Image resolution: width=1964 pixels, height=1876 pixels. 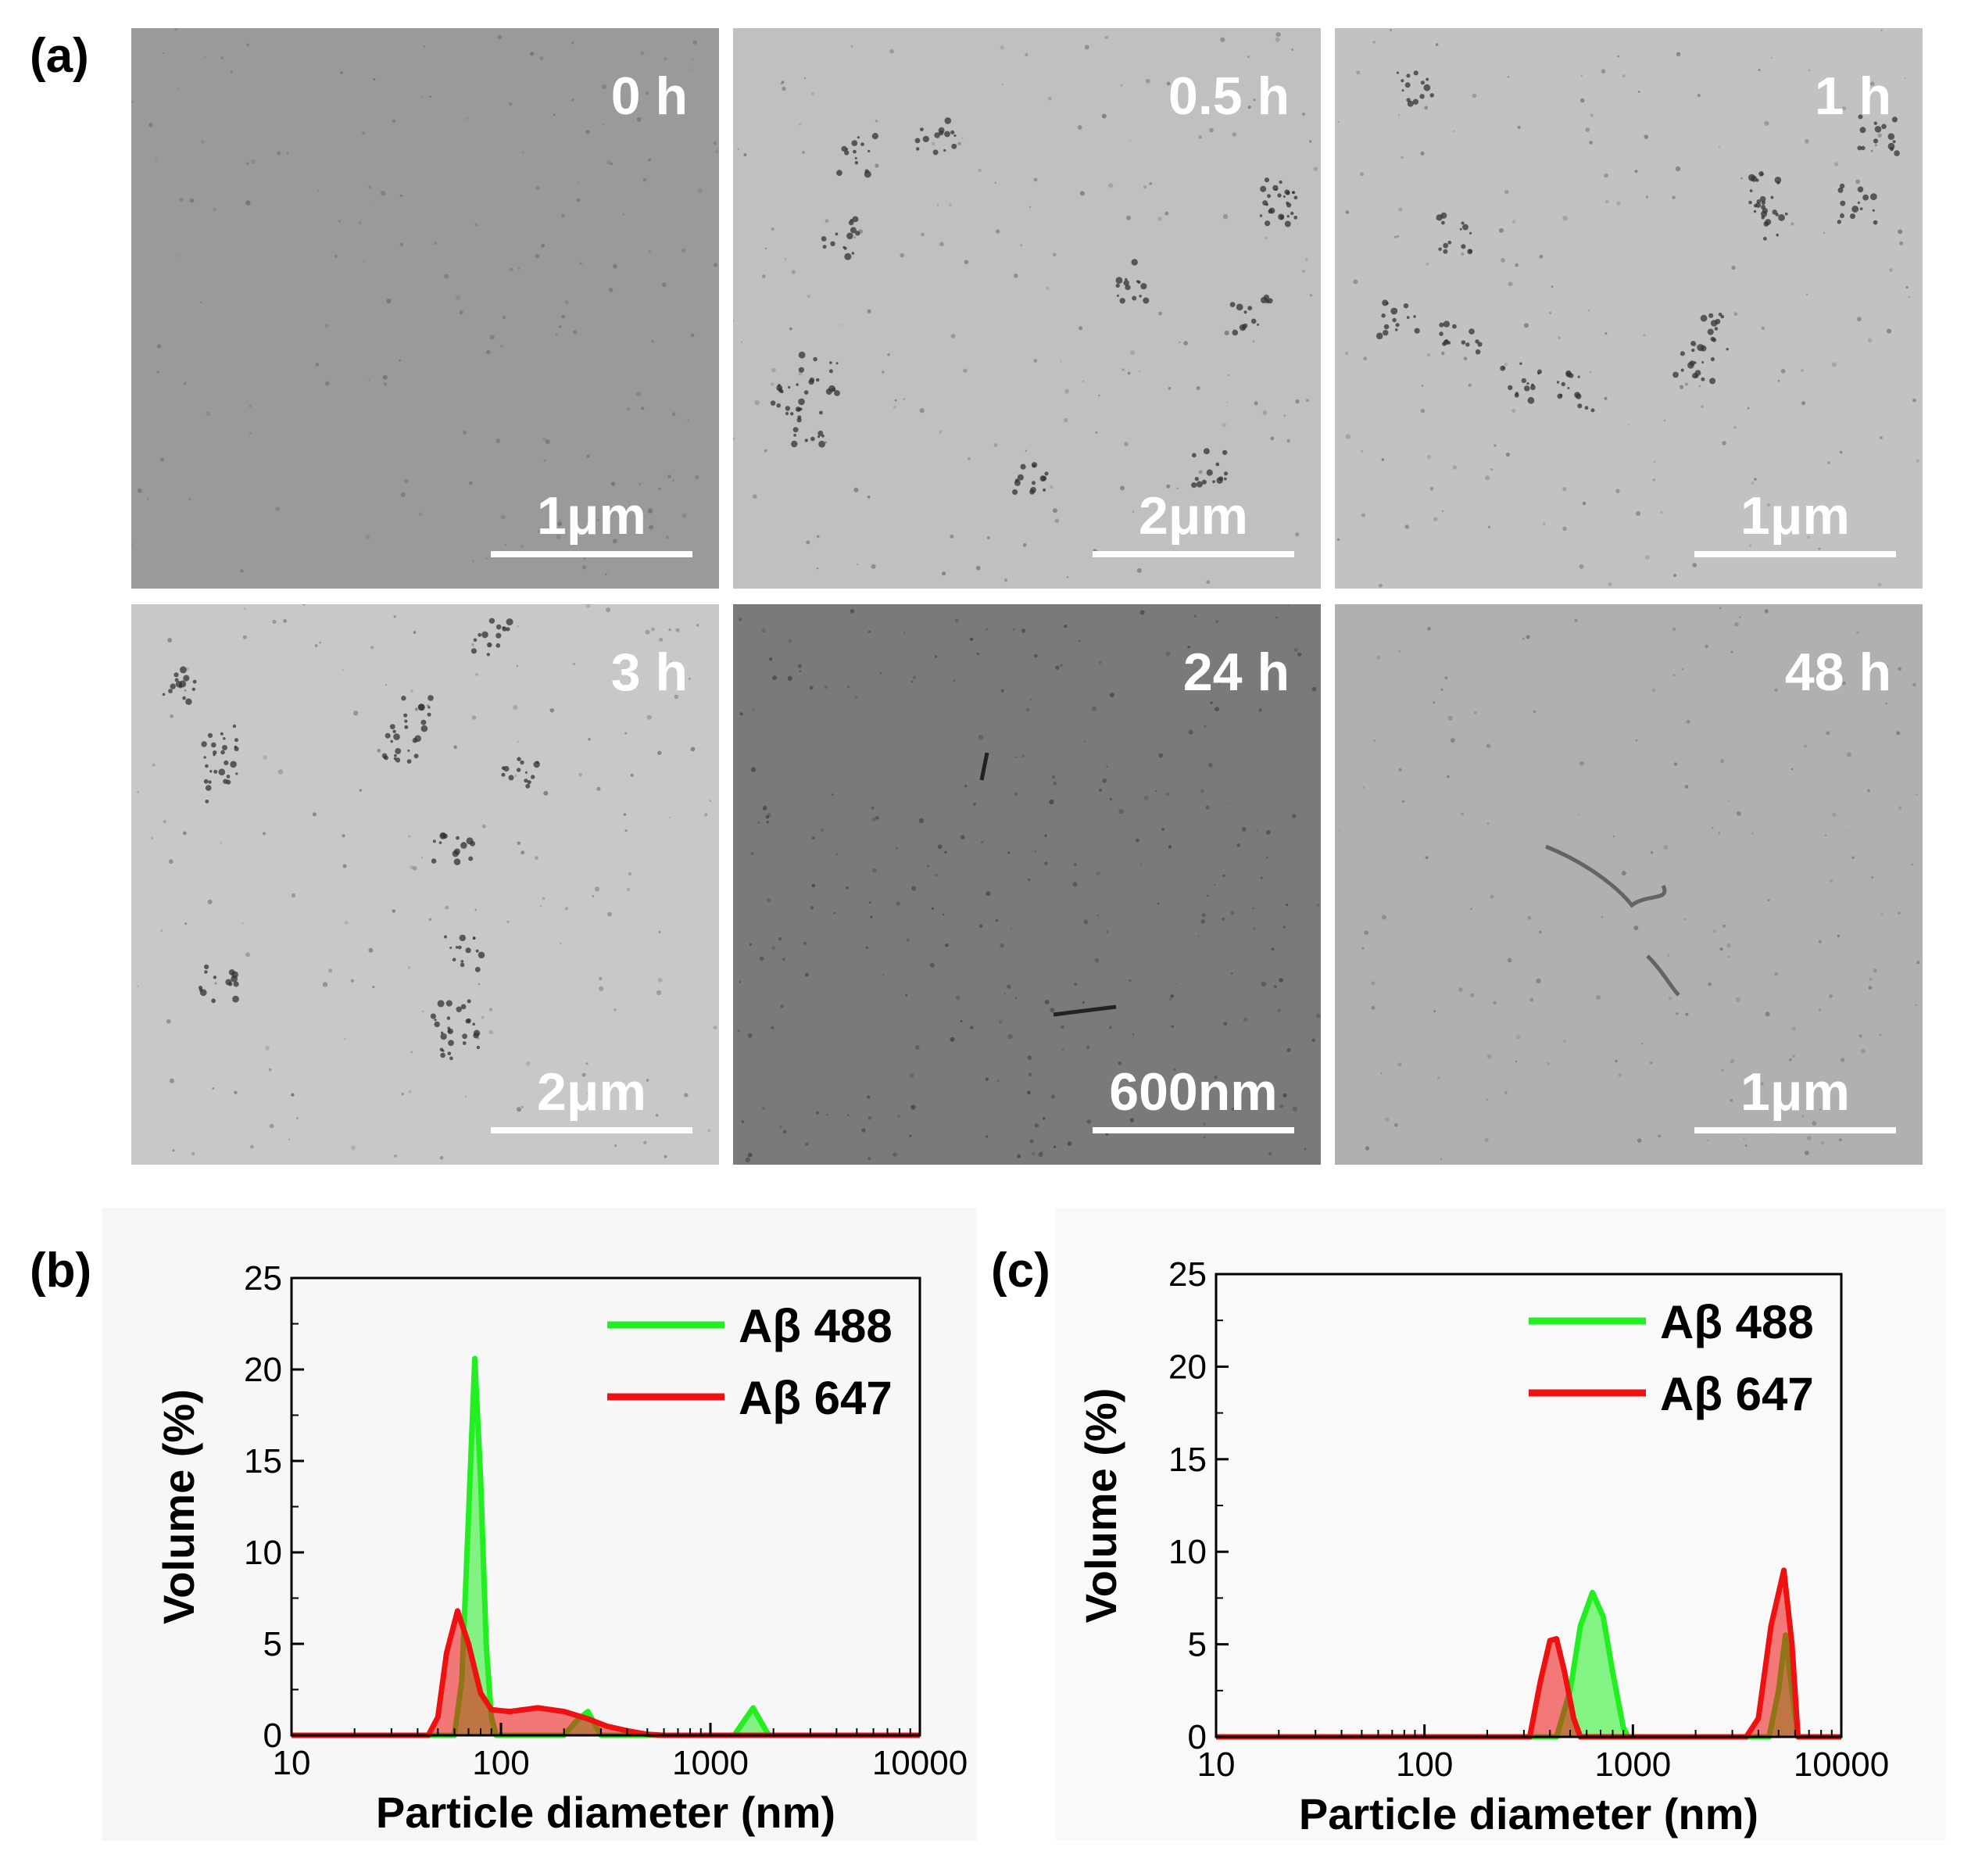 I want to click on scale-bar, so click(x=591, y=554).